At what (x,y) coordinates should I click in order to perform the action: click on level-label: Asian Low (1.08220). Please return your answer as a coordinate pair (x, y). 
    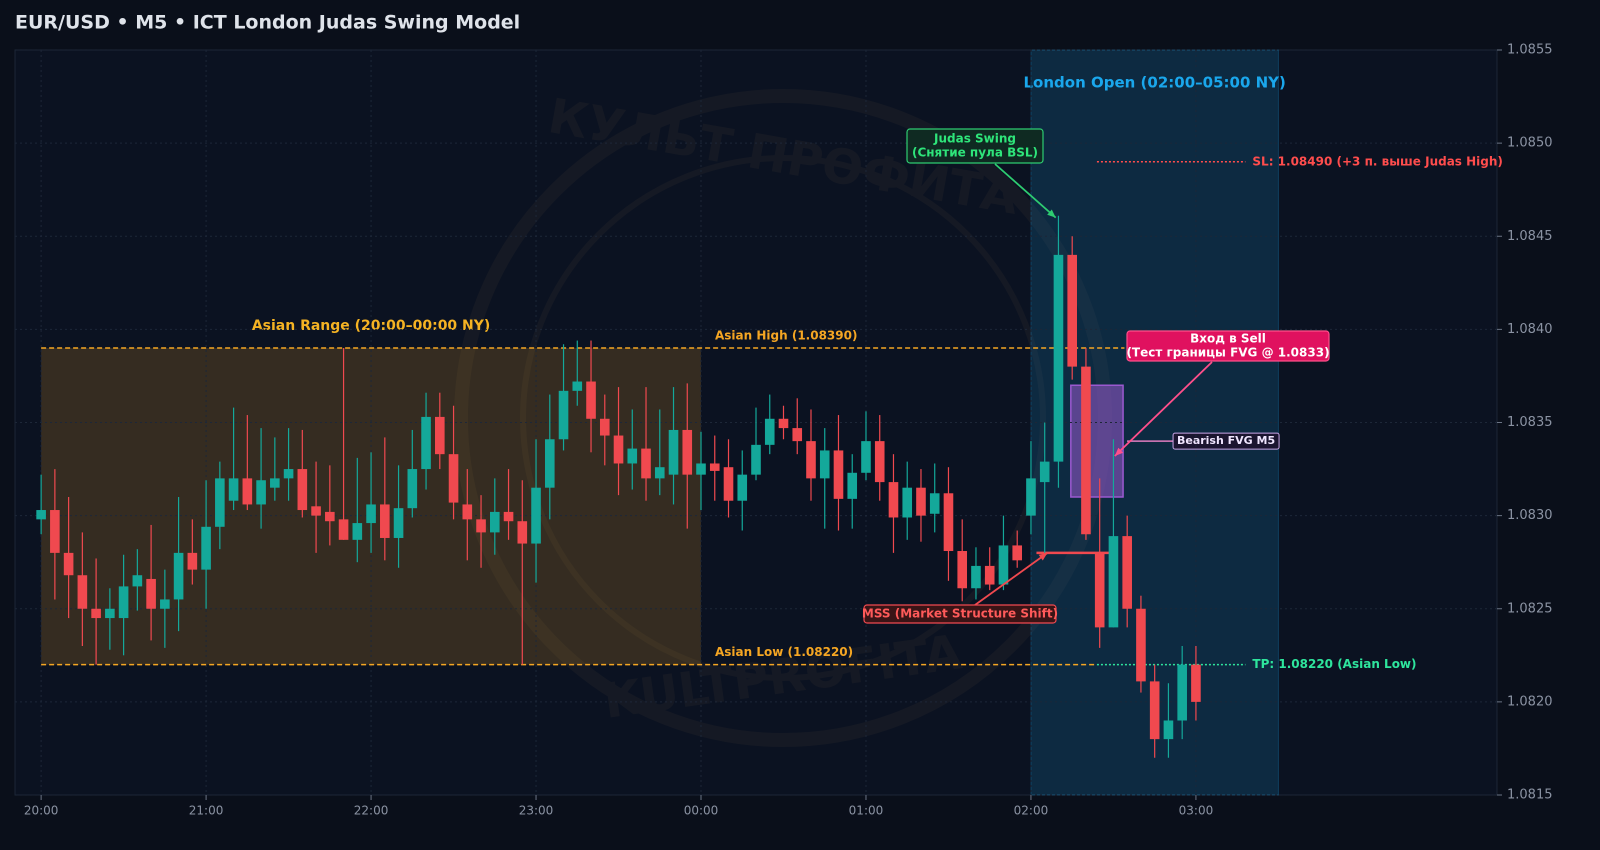
    Looking at the image, I should click on (784, 652).